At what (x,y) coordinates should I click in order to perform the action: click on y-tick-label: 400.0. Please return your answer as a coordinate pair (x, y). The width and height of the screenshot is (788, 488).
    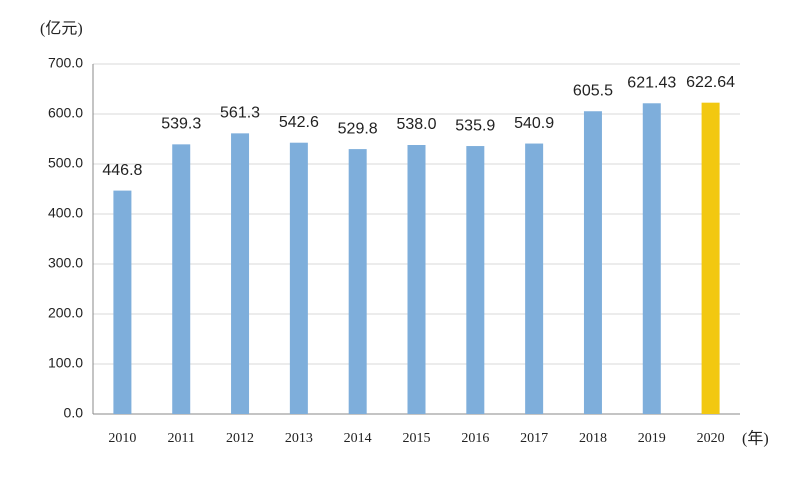
    Looking at the image, I should click on (65, 213).